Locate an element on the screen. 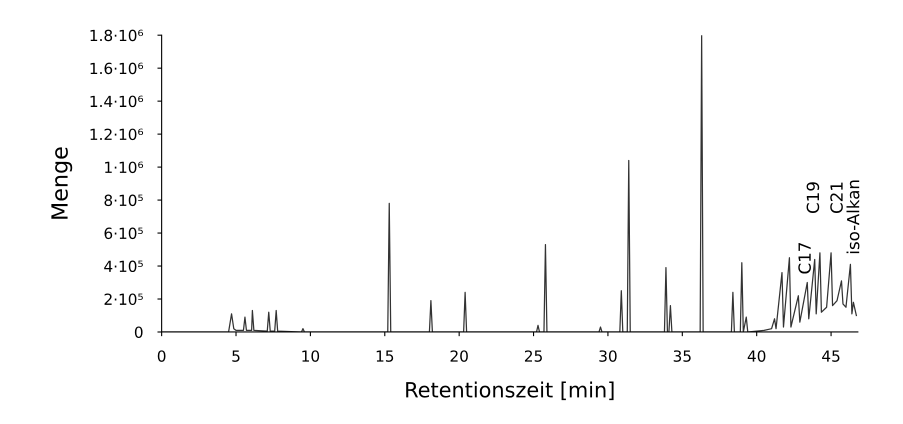  y-tick-label: 4·10⁵ is located at coordinates (123, 266).